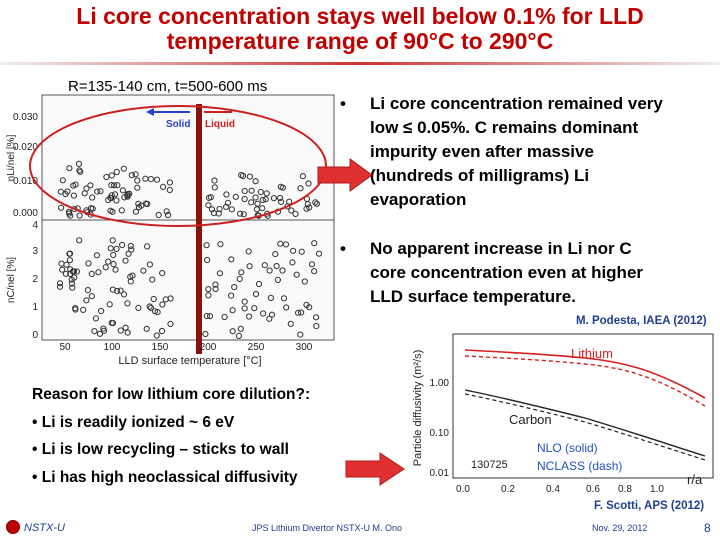 Image resolution: width=720 pixels, height=540 pixels. What do you see at coordinates (585, 427) in the screenshot?
I see `carbon-nclass-curve` at bounding box center [585, 427].